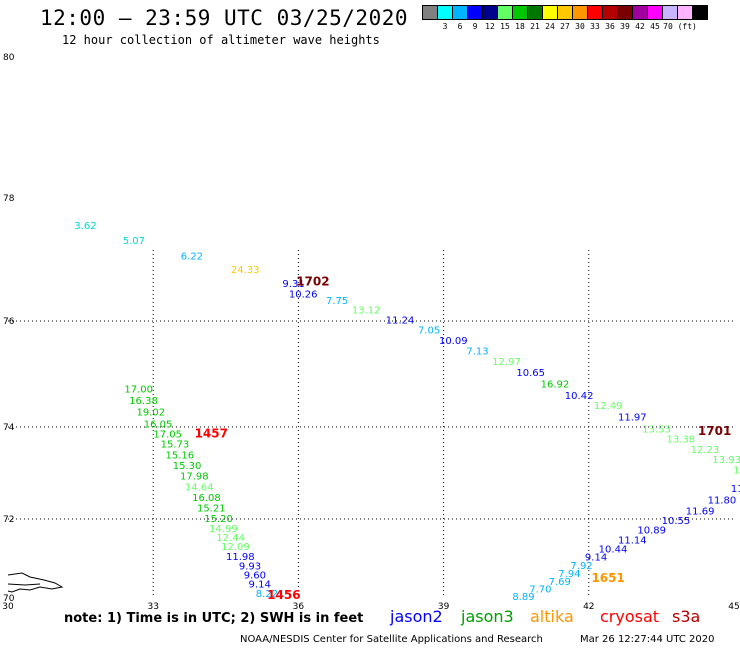 The height and width of the screenshot is (650, 740). What do you see at coordinates (429, 331) in the screenshot?
I see `wave-height-value: 7.05` at bounding box center [429, 331].